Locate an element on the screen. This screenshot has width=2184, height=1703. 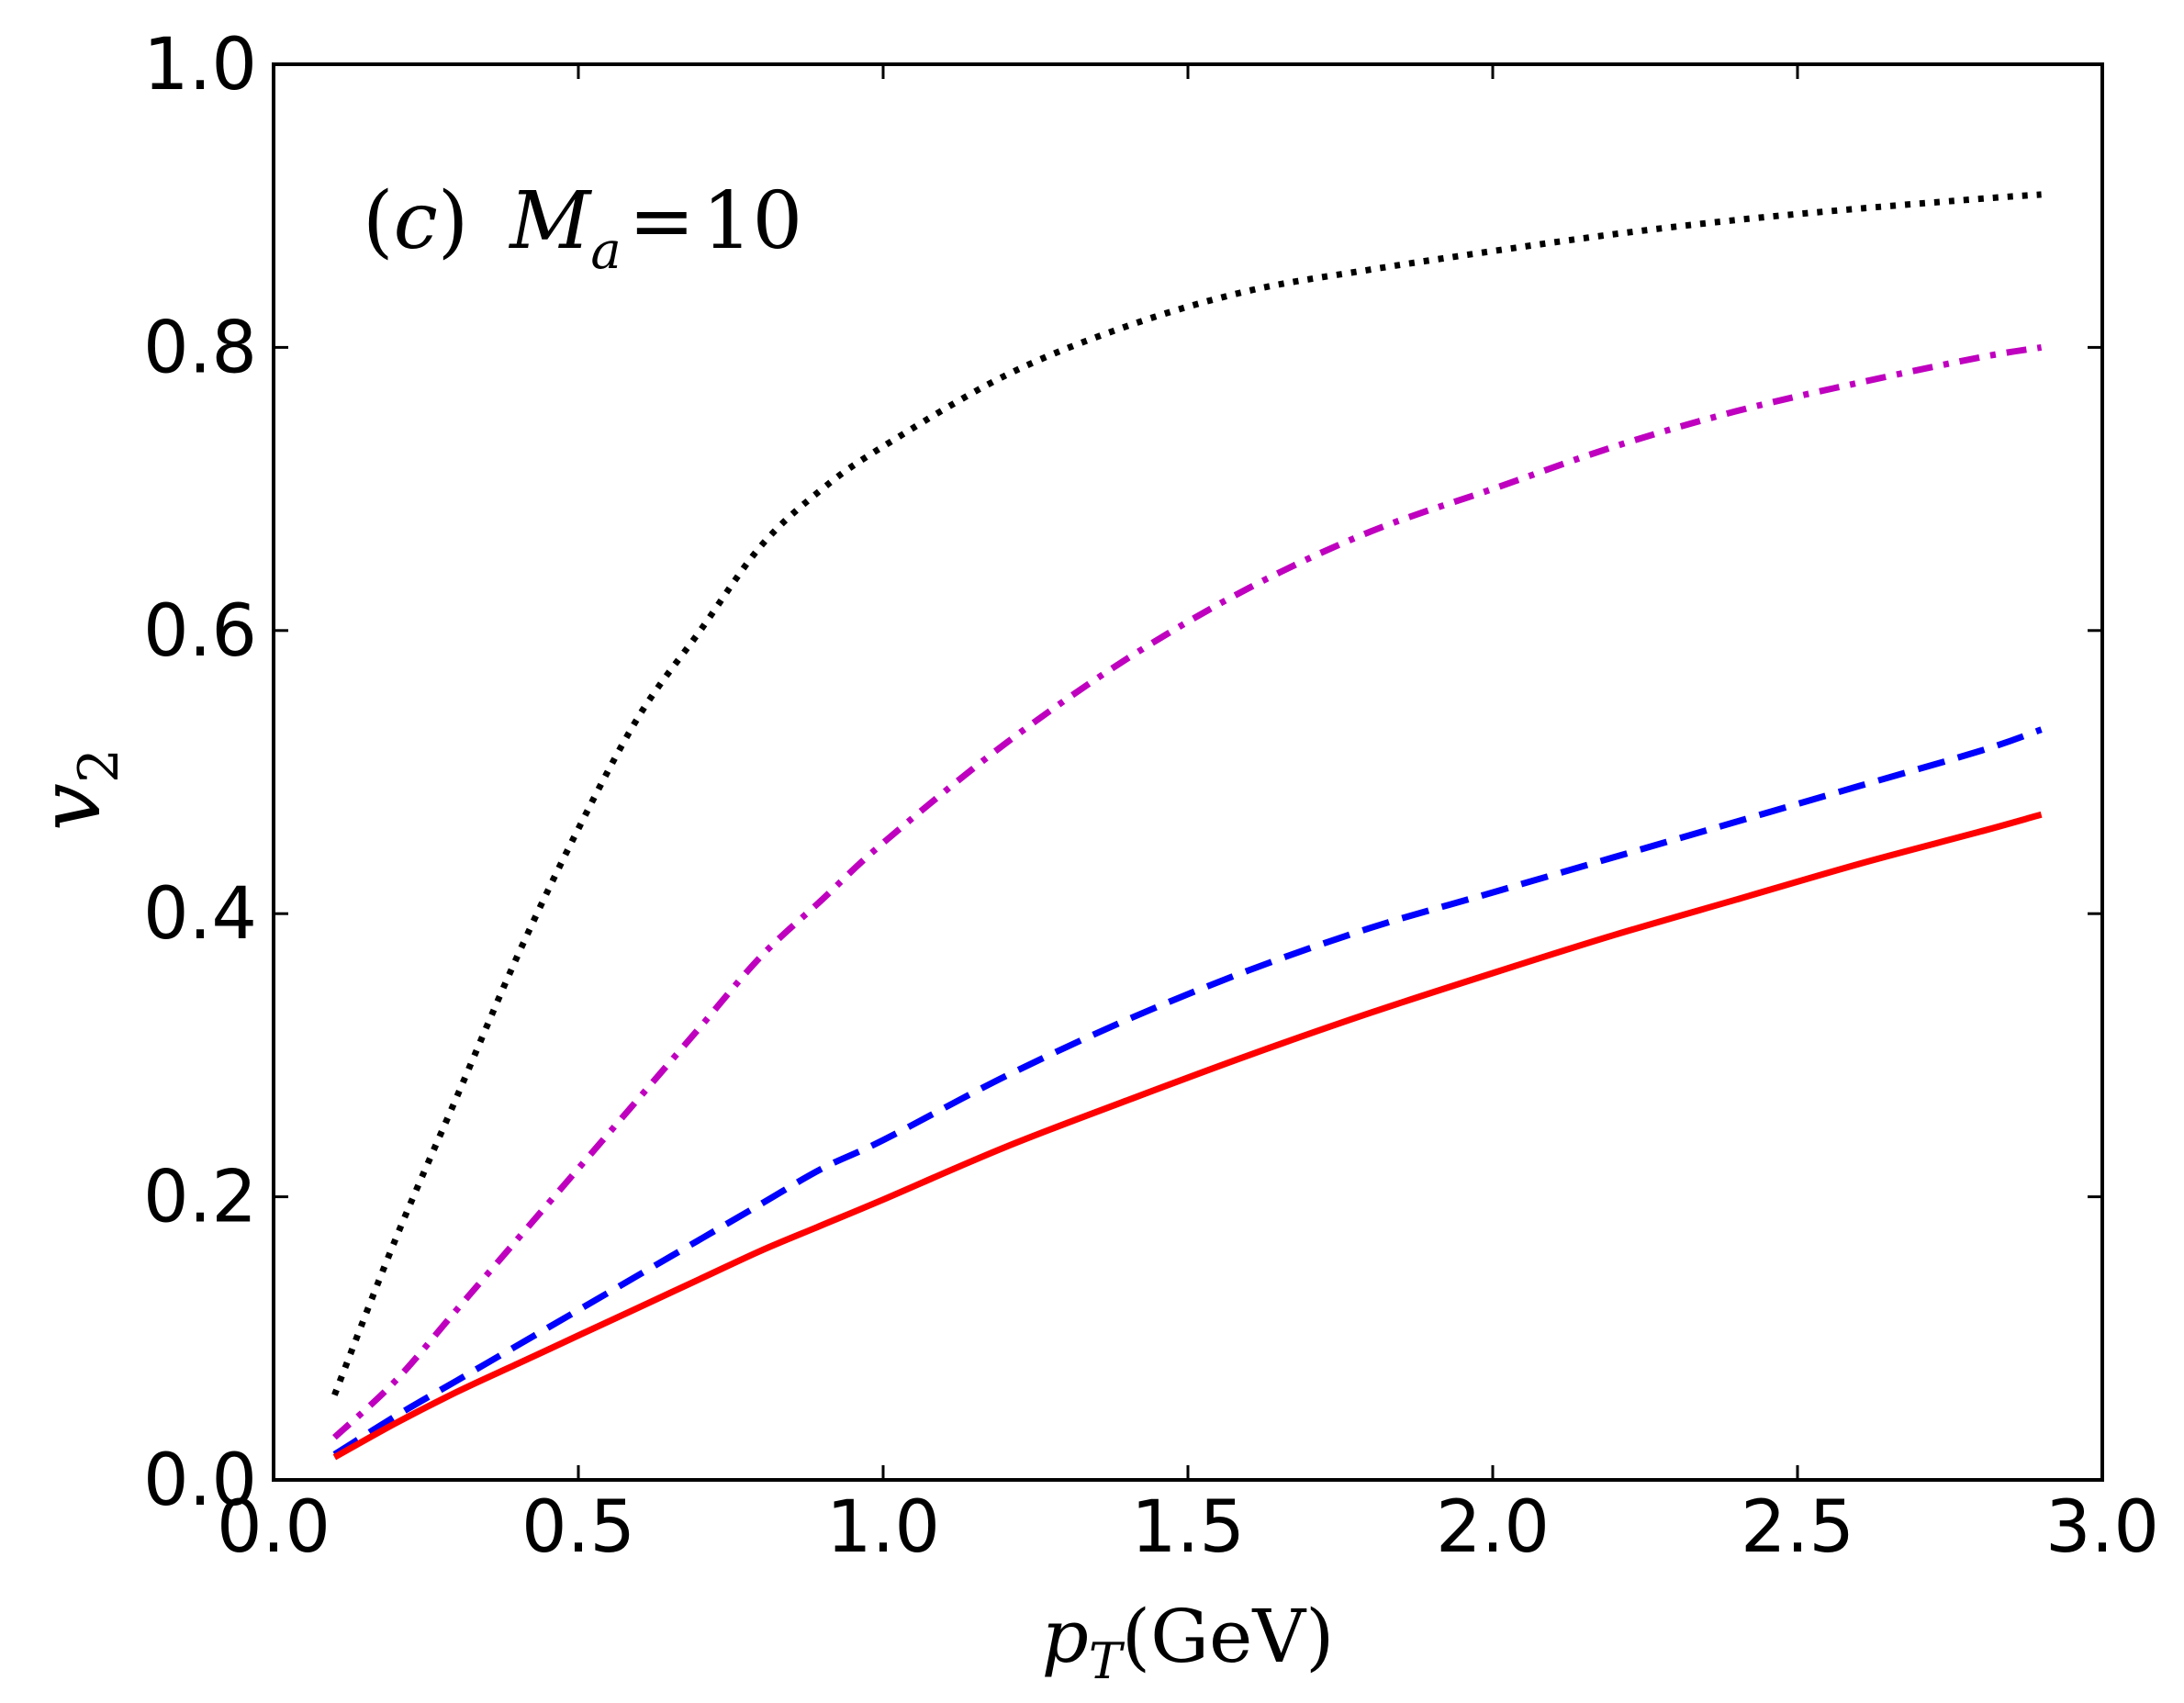
y-axis-label-subscript: 2 is located at coordinates (99, 765).